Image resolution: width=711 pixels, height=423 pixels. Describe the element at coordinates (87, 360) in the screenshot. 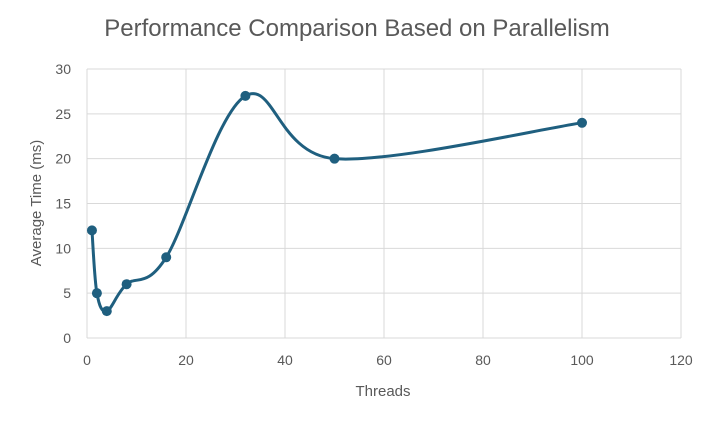

I see `x-tick-label: 0` at that location.